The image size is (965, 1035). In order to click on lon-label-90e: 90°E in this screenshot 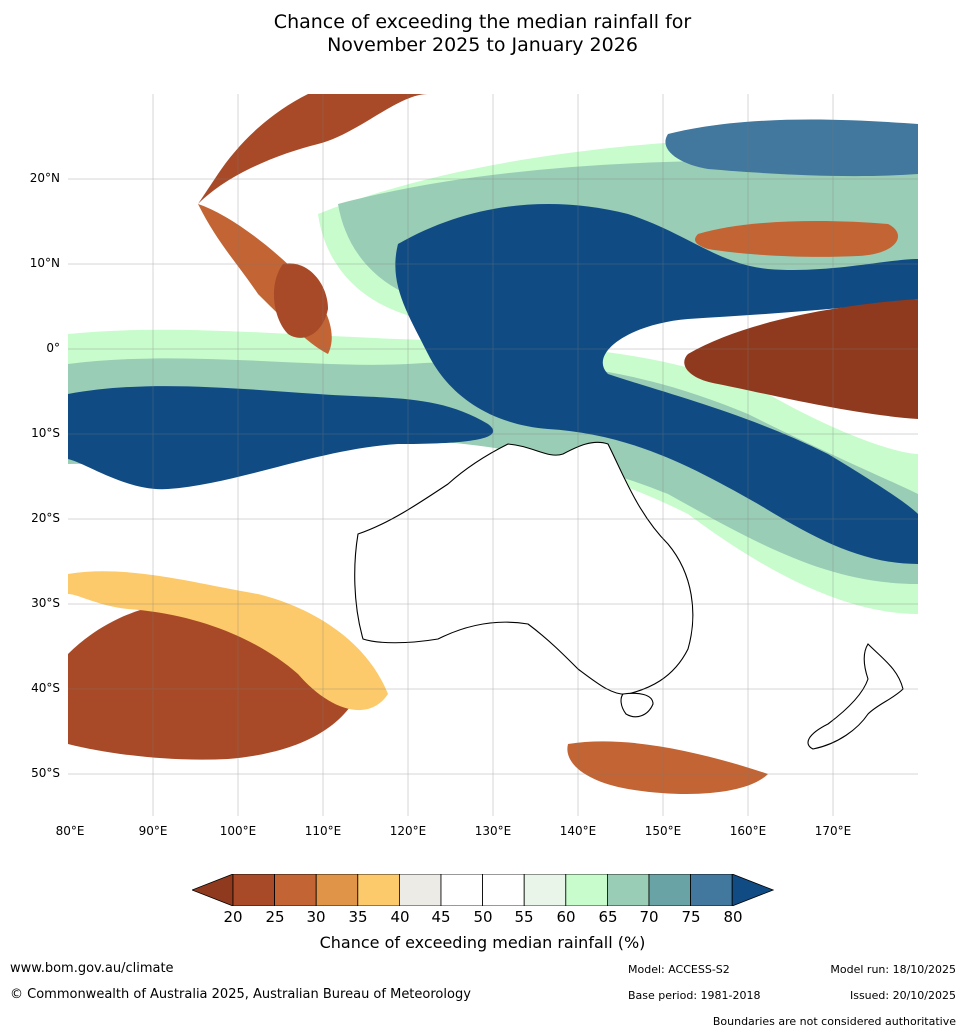, I will do `click(153, 831)`.